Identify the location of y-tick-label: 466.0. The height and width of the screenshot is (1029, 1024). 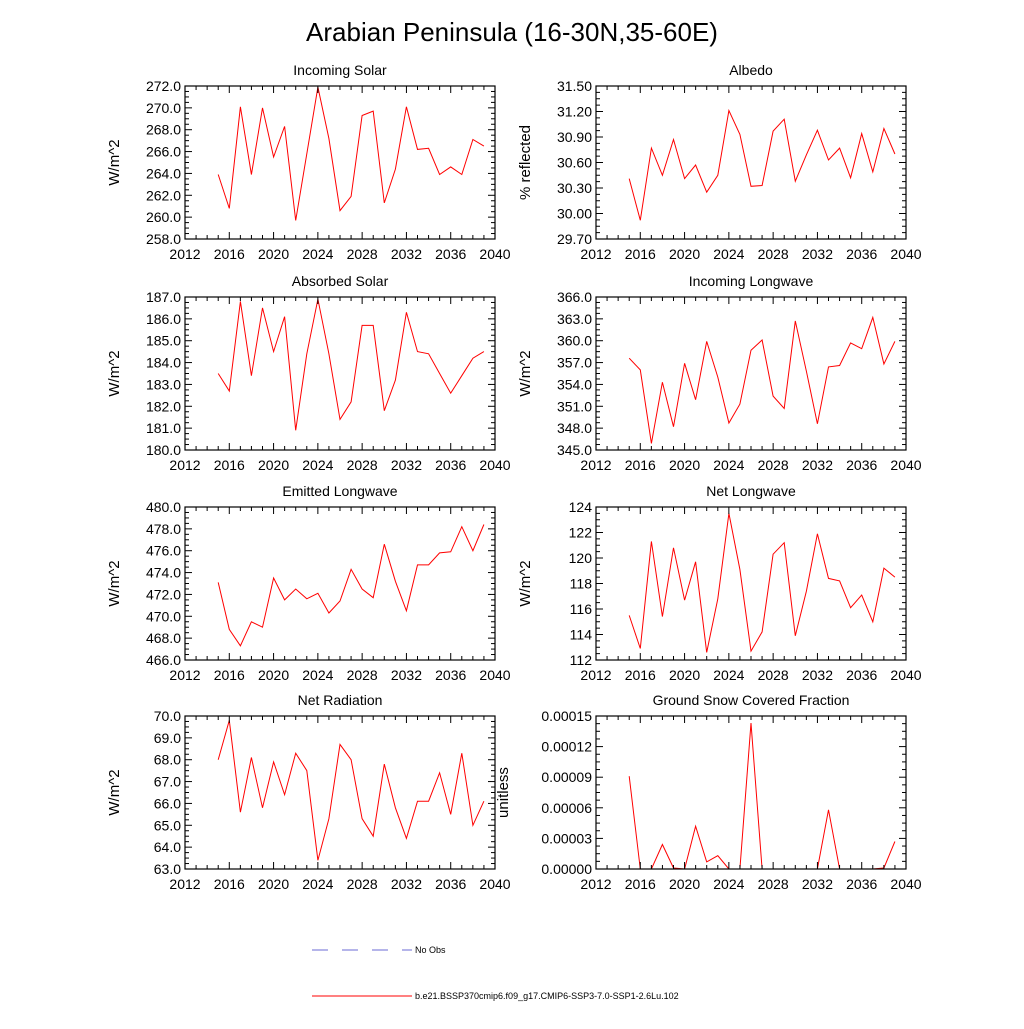
(163, 660).